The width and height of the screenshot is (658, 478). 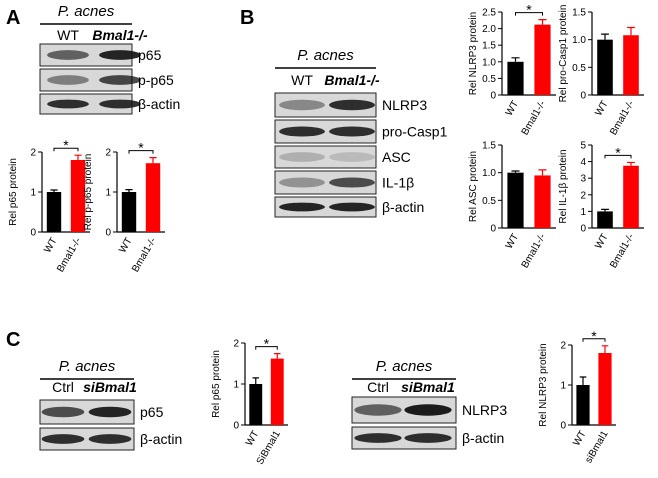 What do you see at coordinates (68, 35) in the screenshot?
I see `group-label: WT` at bounding box center [68, 35].